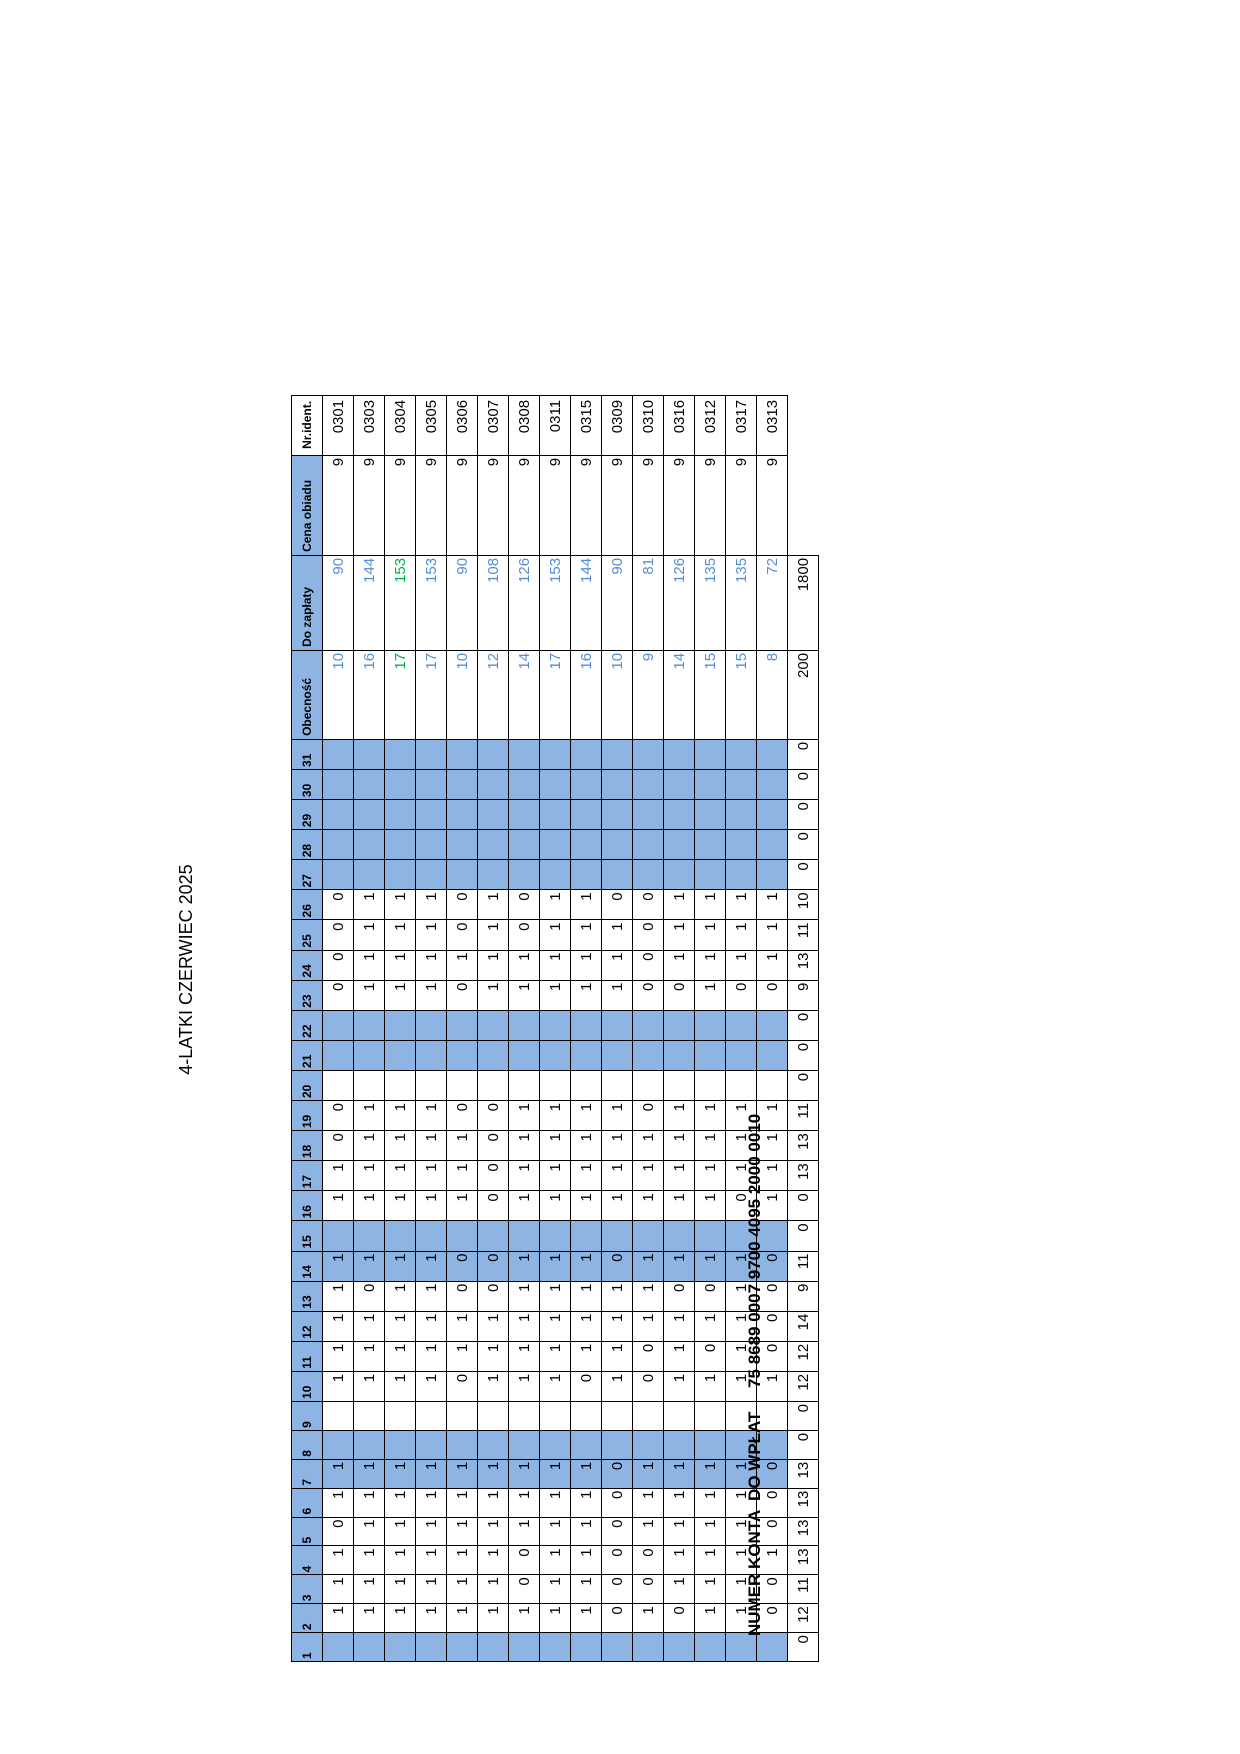 The height and width of the screenshot is (1754, 1240). What do you see at coordinates (803, 1560) in the screenshot?
I see `day-total-cell: 13` at bounding box center [803, 1560].